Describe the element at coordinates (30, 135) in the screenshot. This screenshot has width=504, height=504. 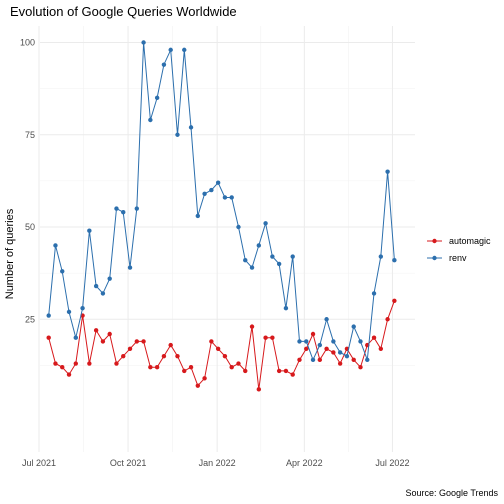
I see `y-tick-label: 75` at that location.